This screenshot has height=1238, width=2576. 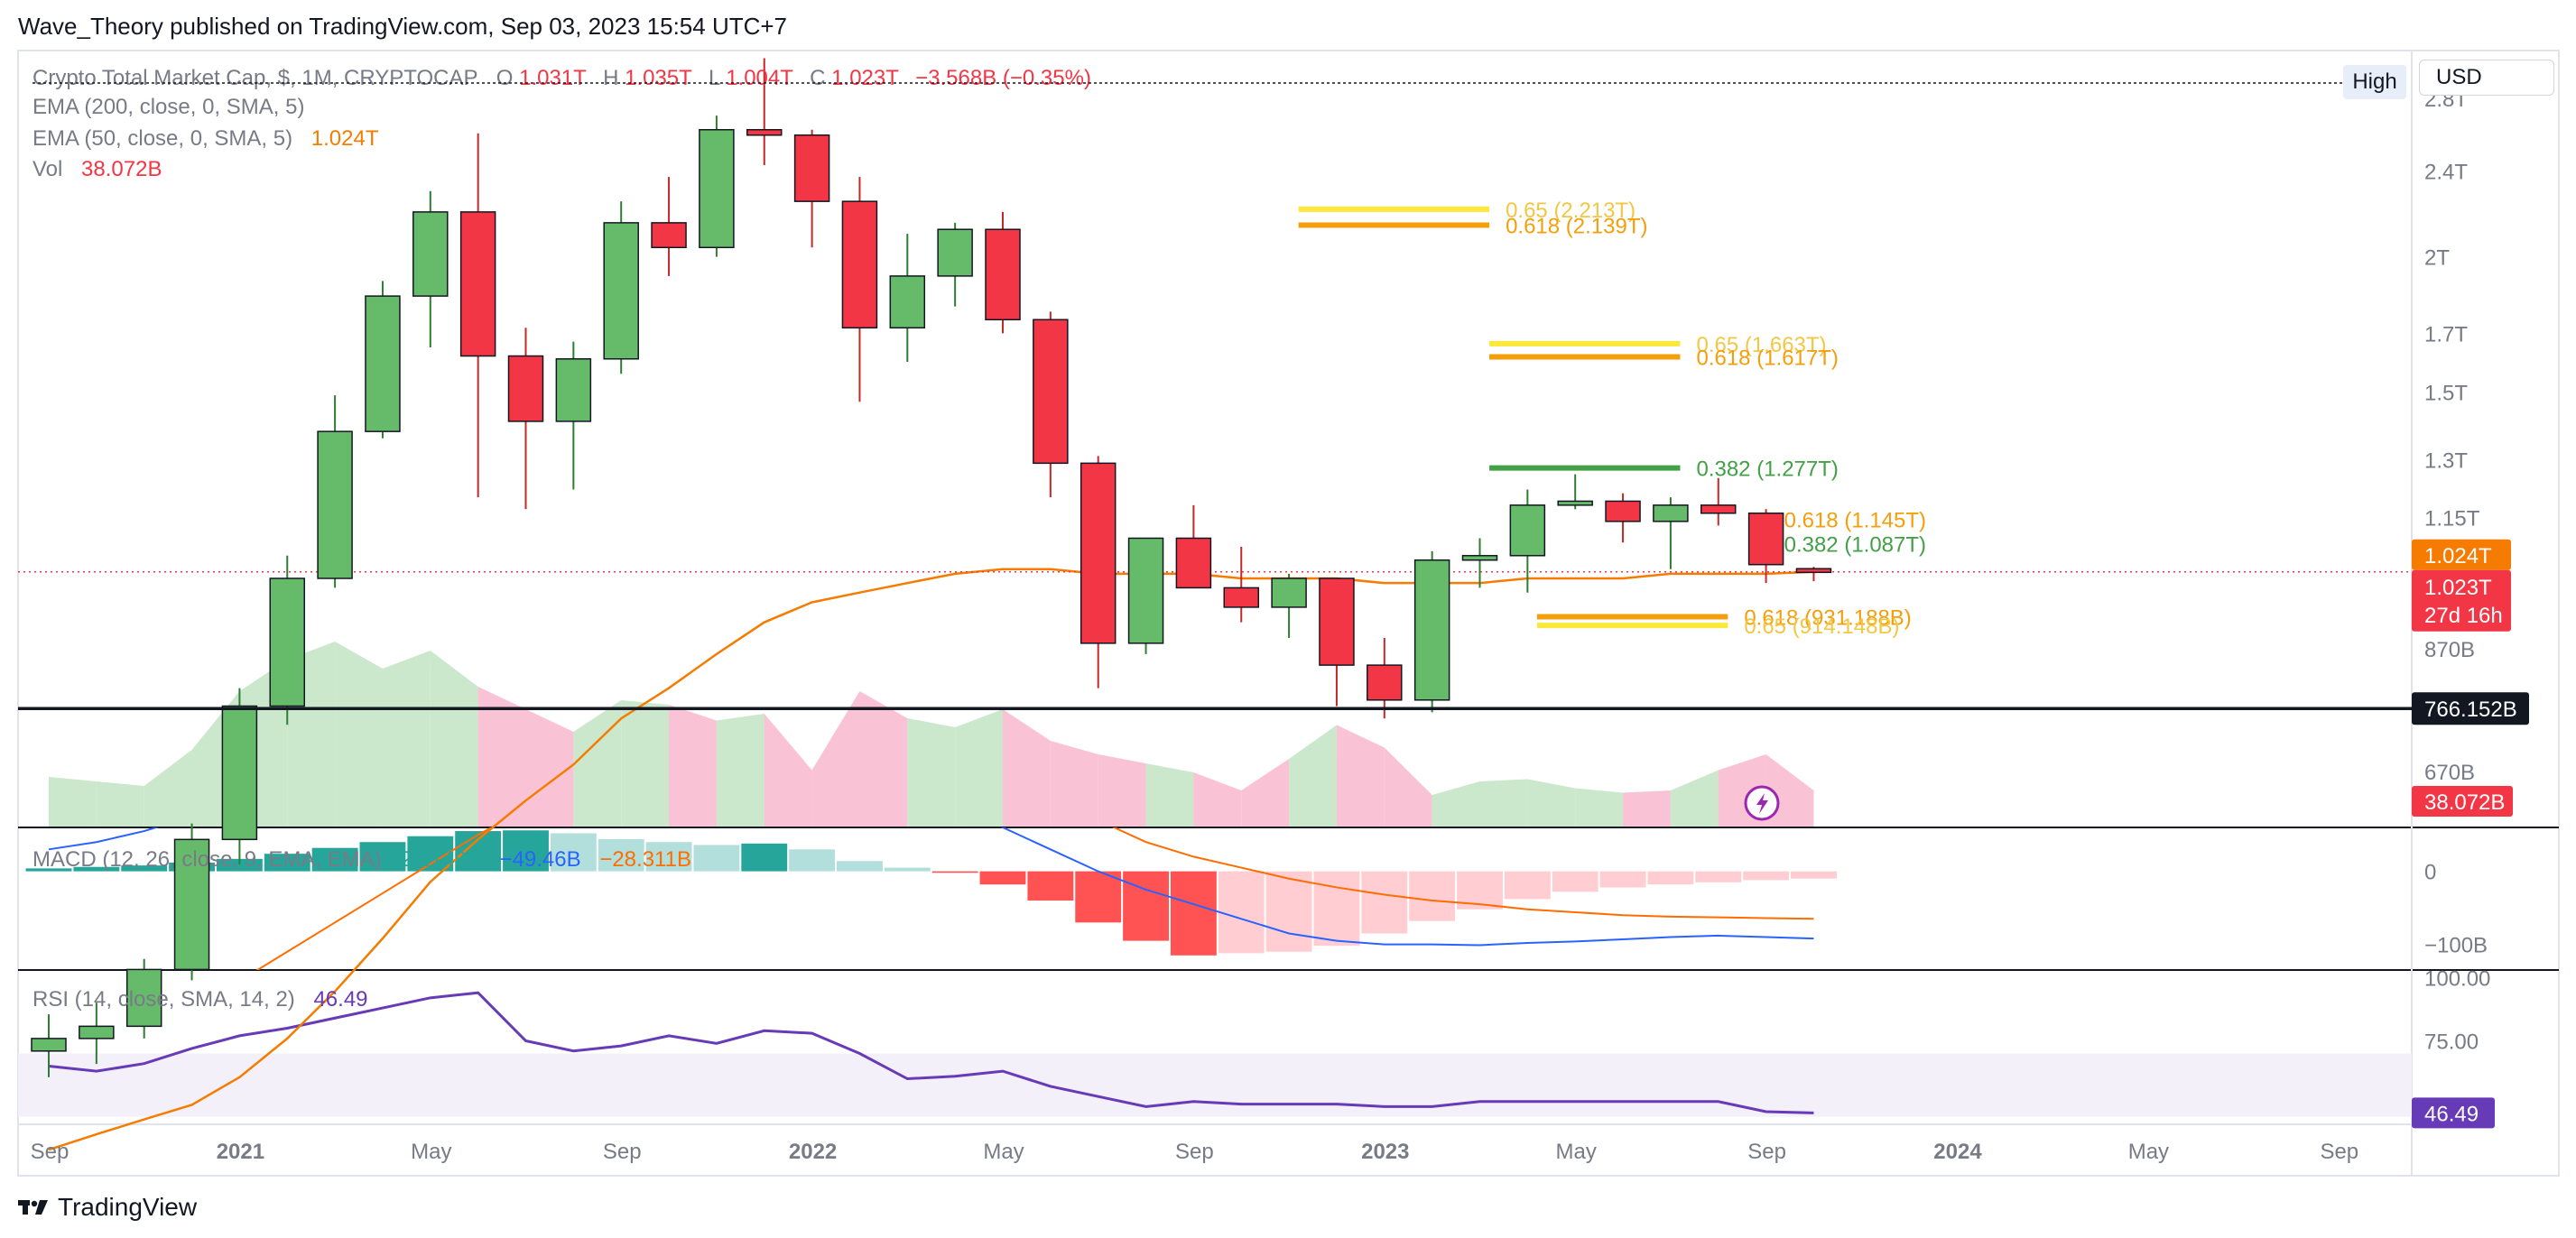 What do you see at coordinates (541, 860) in the screenshot?
I see `macd-signal-value: −49.46B` at bounding box center [541, 860].